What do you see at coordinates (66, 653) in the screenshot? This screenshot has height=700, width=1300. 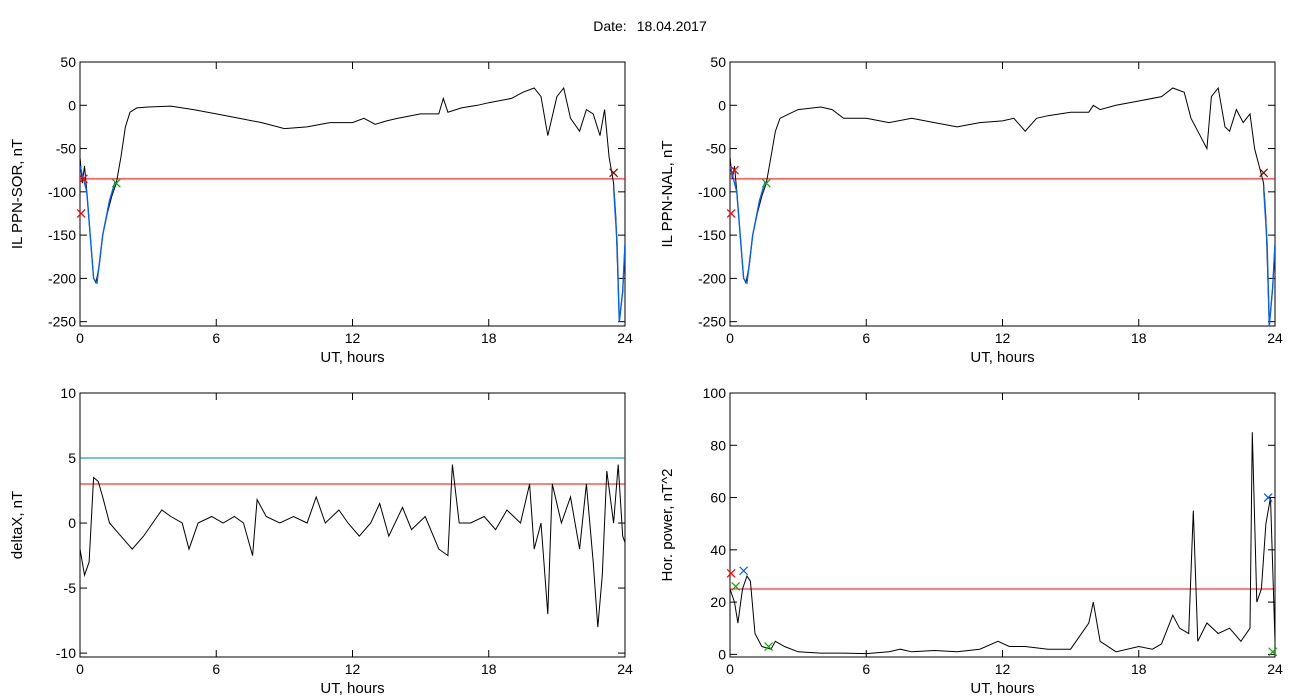 I see `y-tick-label: -10` at bounding box center [66, 653].